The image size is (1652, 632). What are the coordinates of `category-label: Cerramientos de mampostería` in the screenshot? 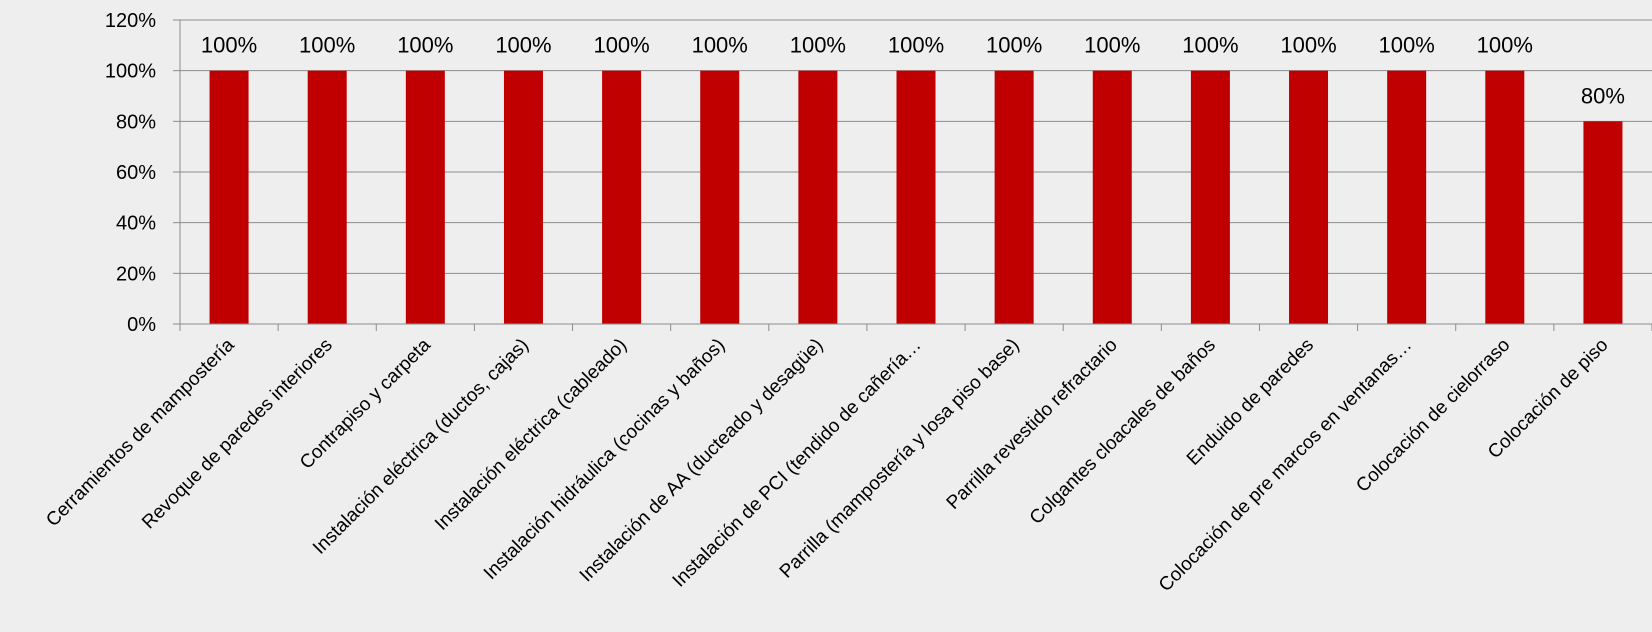 It's located at (140, 432).